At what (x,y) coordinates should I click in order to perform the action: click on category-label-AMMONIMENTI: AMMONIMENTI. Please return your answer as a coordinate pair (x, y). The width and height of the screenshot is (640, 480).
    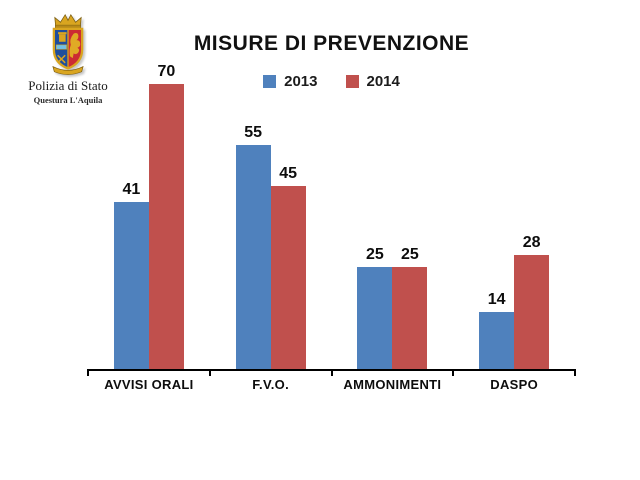
    Looking at the image, I should click on (392, 384).